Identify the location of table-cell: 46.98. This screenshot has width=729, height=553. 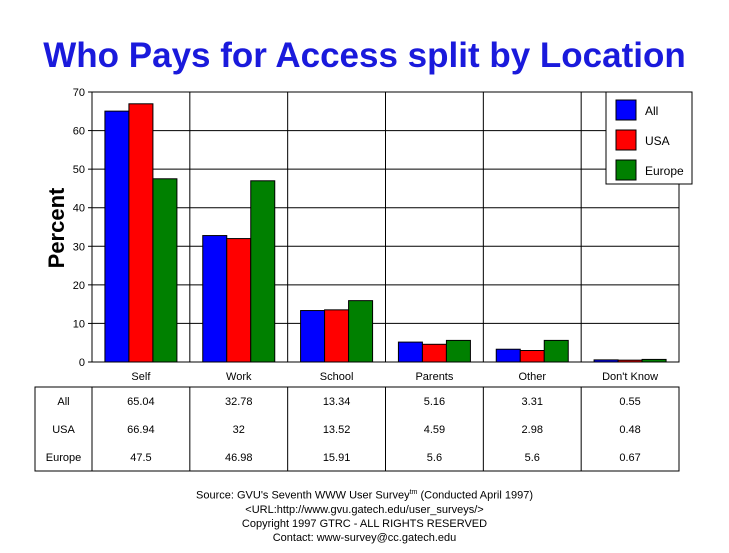
(239, 458).